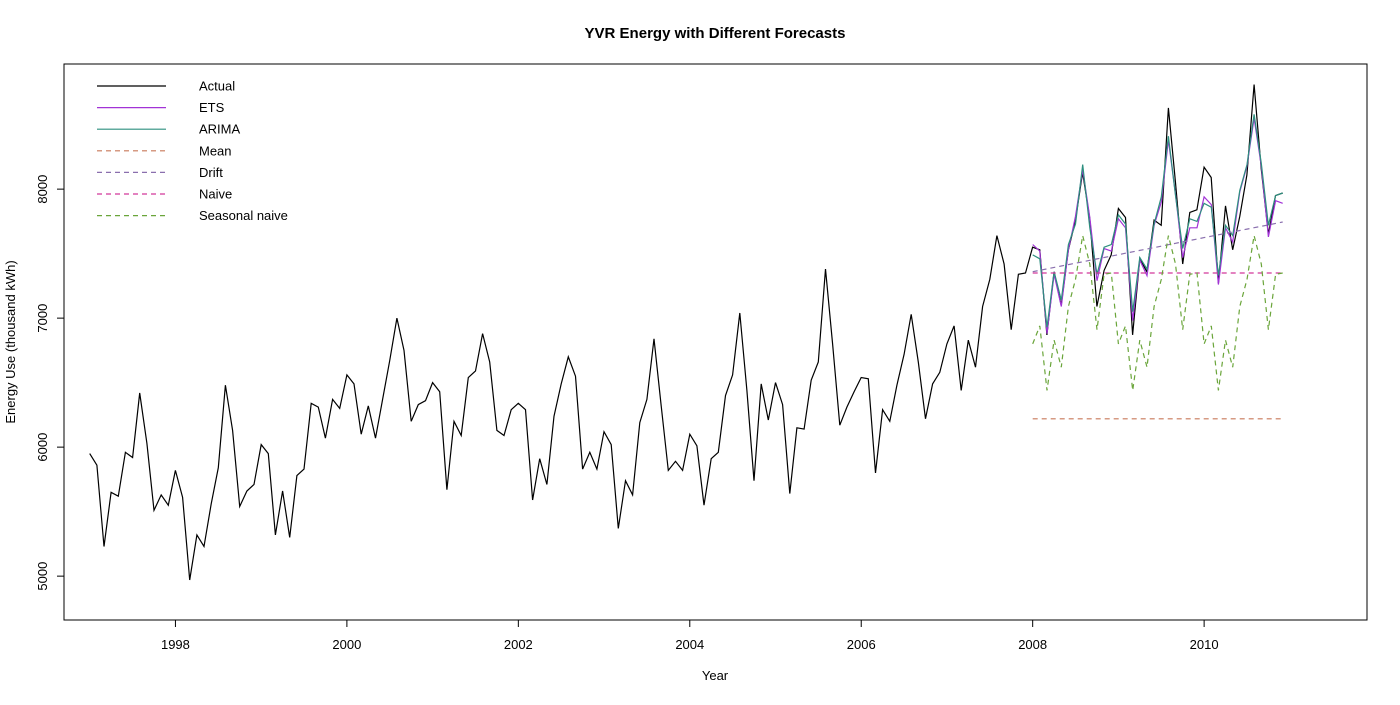  What do you see at coordinates (1157, 247) in the screenshot?
I see `series-line-drift` at bounding box center [1157, 247].